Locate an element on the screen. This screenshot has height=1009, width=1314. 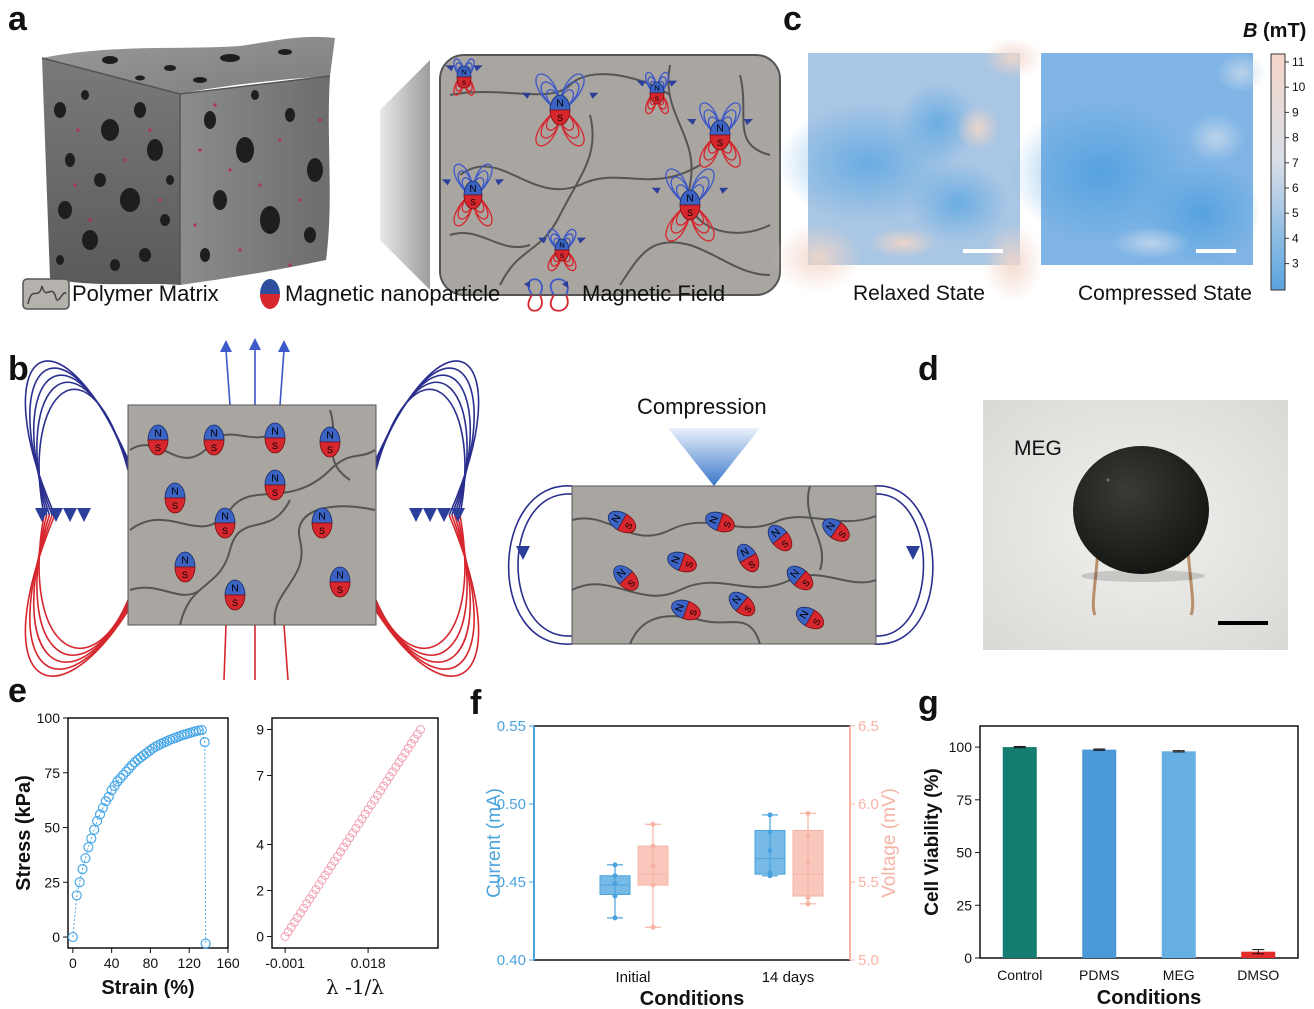
x-tick-label: 0 is located at coordinates (73, 963).